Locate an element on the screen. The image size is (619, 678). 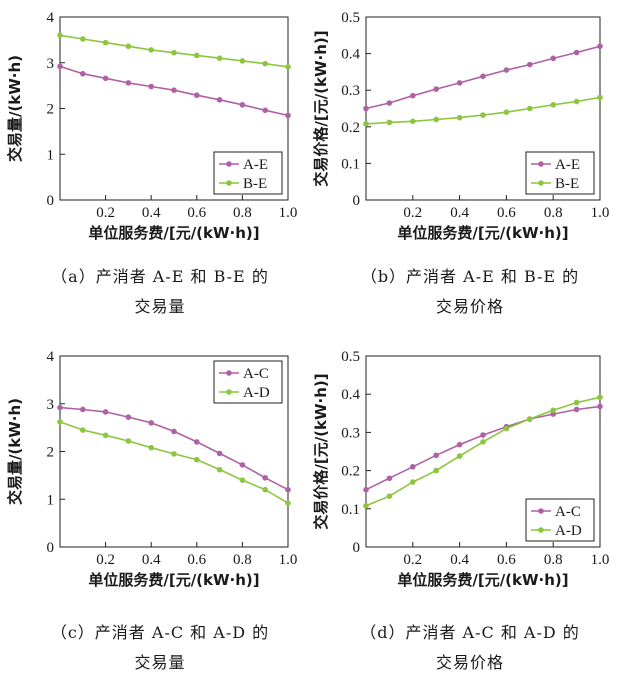
caption-a: （a）产消者 A-E 和 B-E 的 交易量 is located at coordinates (160, 292).